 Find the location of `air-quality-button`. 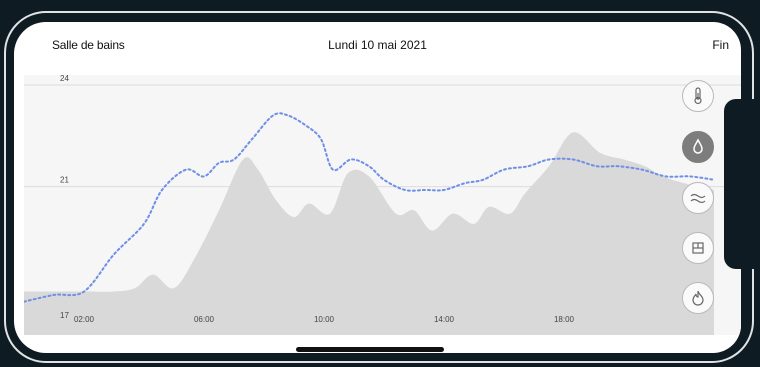

air-quality-button is located at coordinates (698, 198).